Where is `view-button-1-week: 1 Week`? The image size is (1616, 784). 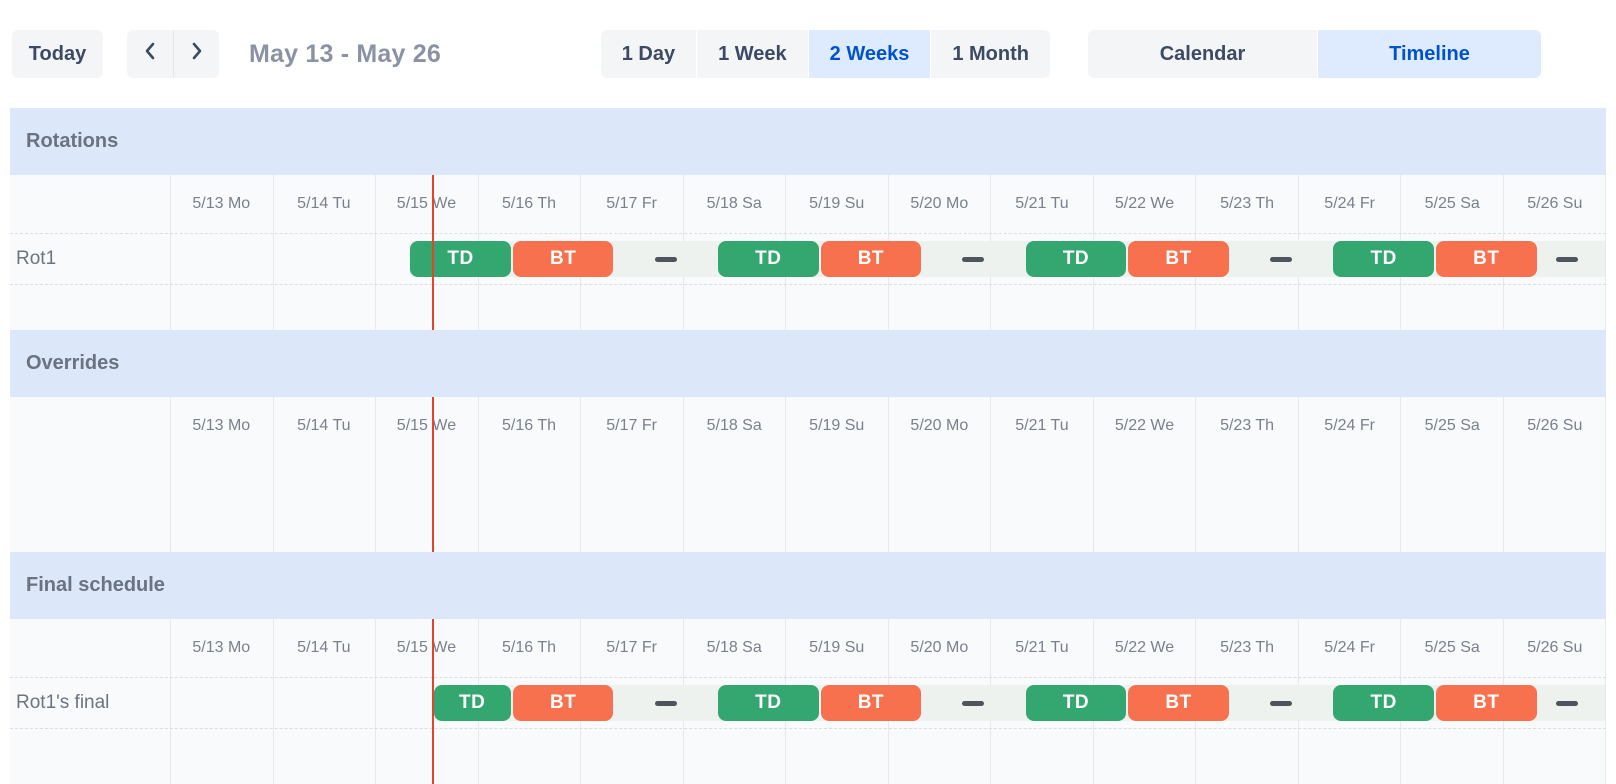
view-button-1-week: 1 Week is located at coordinates (752, 54).